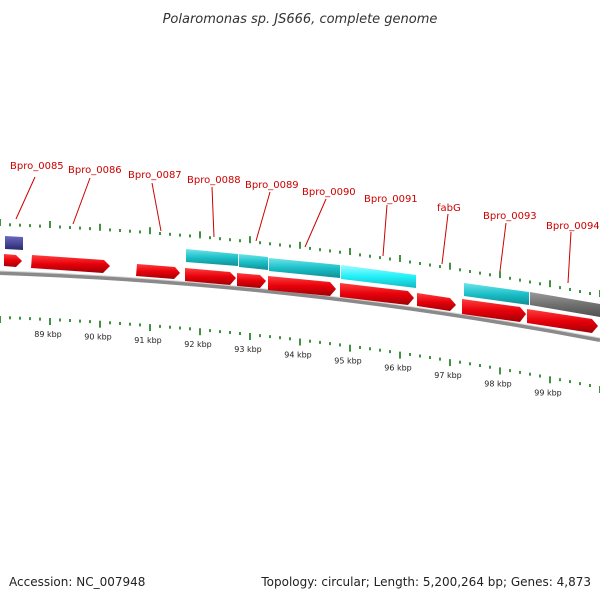  Describe the element at coordinates (272, 185) in the screenshot. I see `gene-label-0089: Bpro_0089` at that location.